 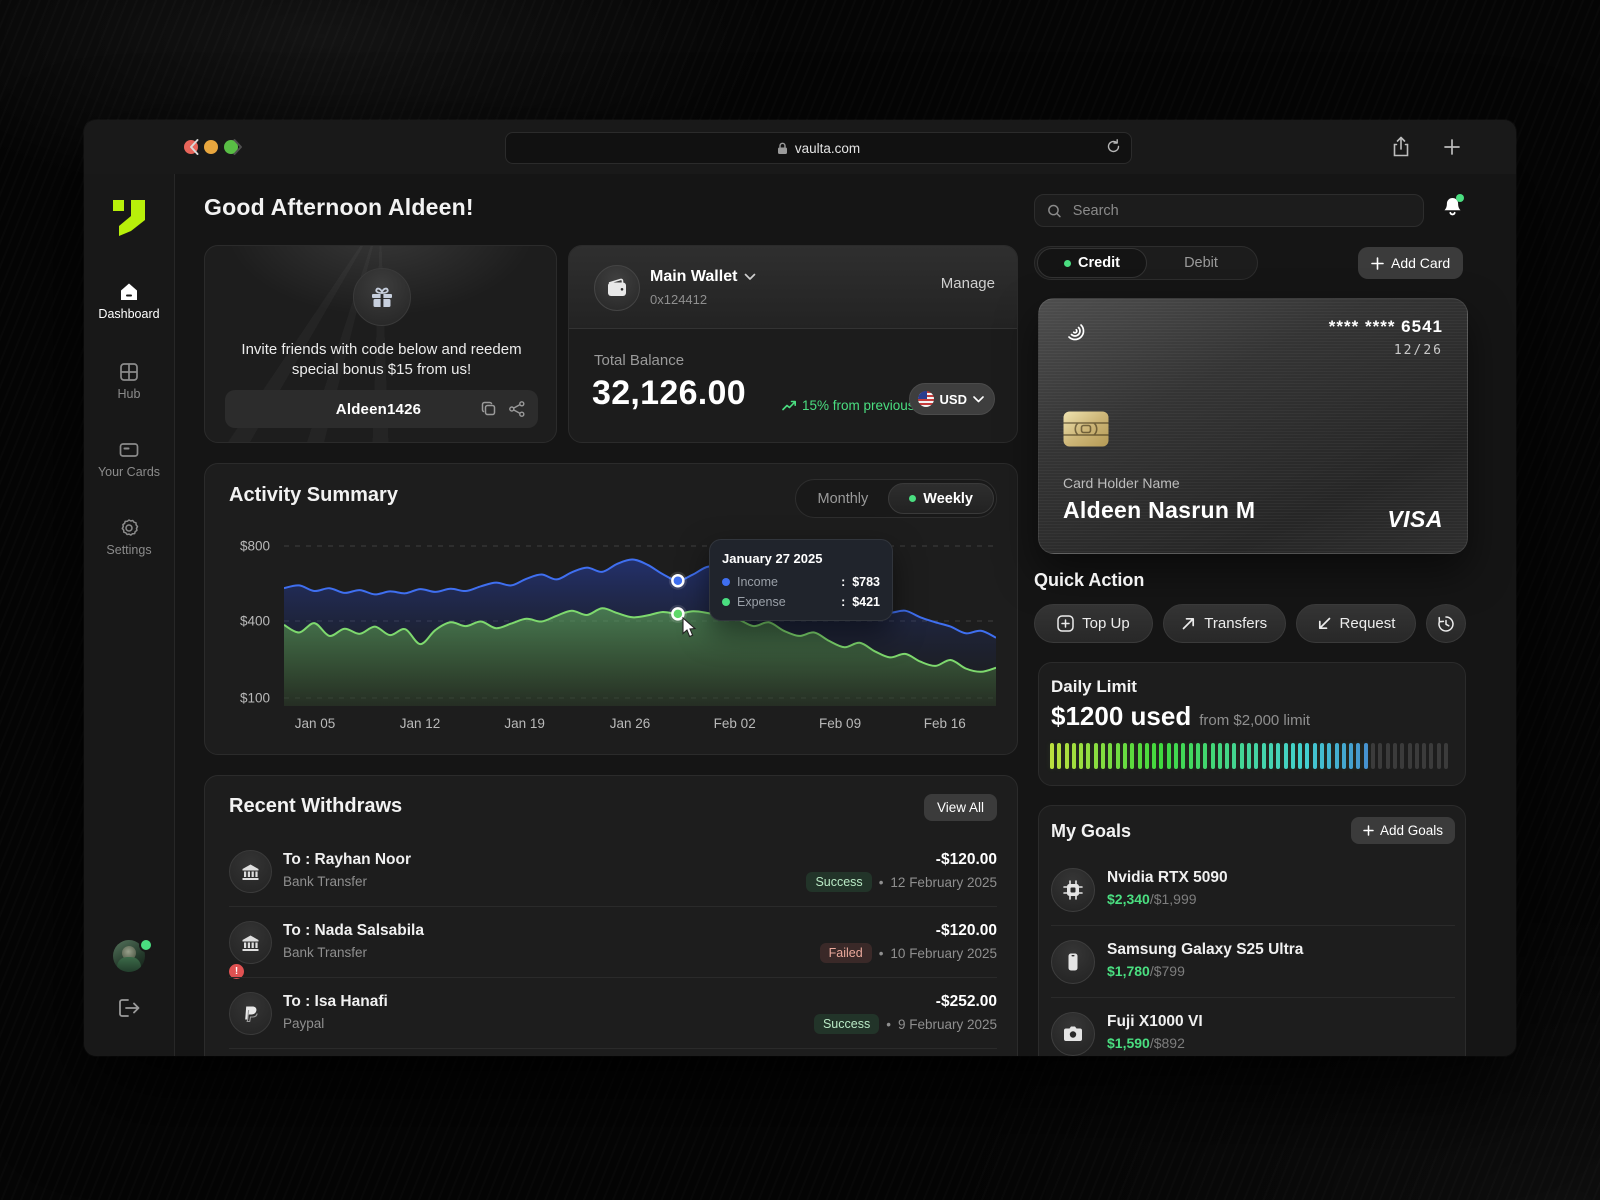 I want to click on card-type-toggle: Credit Debit, so click(x=1146, y=263).